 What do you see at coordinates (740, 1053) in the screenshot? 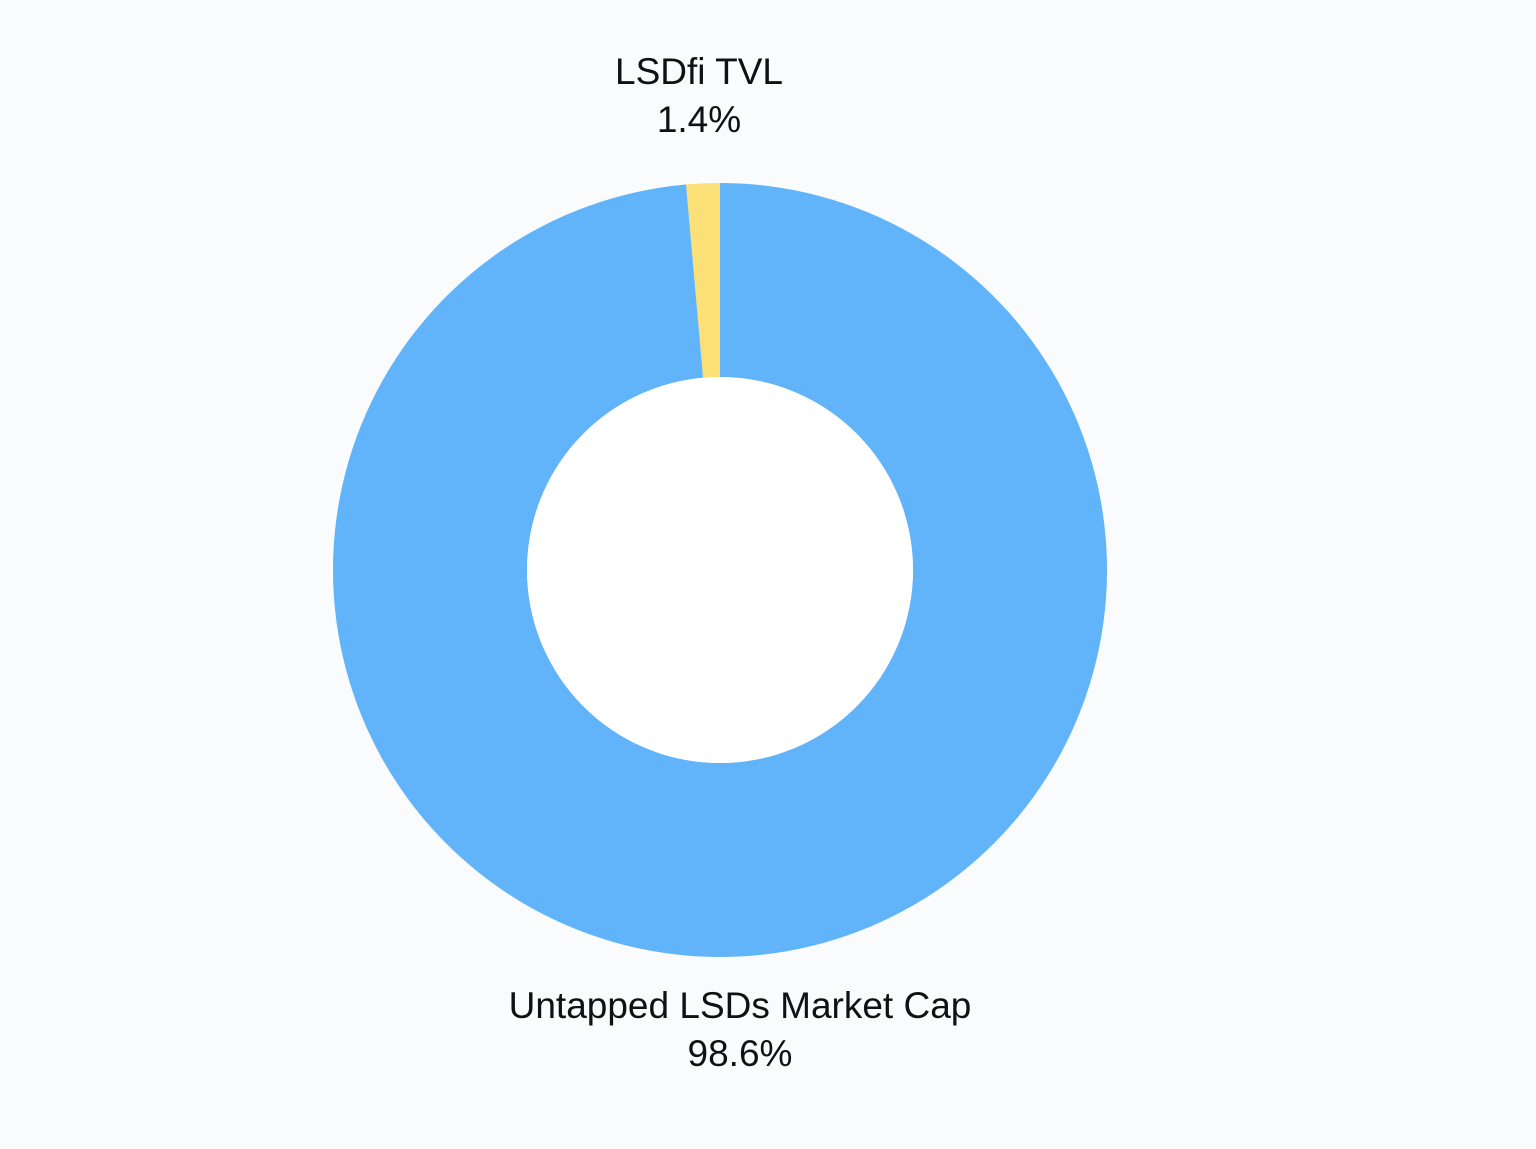
I see `slice-value-untapped-lsds: 98.6%` at bounding box center [740, 1053].